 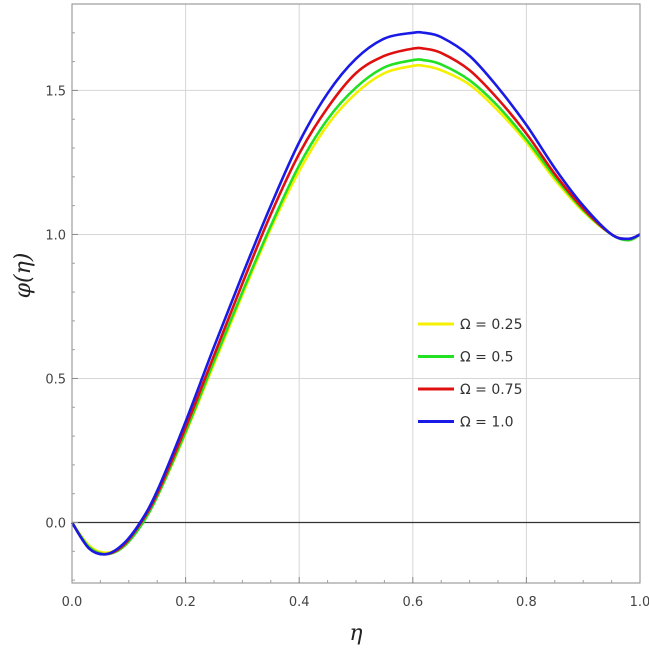 What do you see at coordinates (639, 602) in the screenshot?
I see `x-tick-label: 1.0` at bounding box center [639, 602].